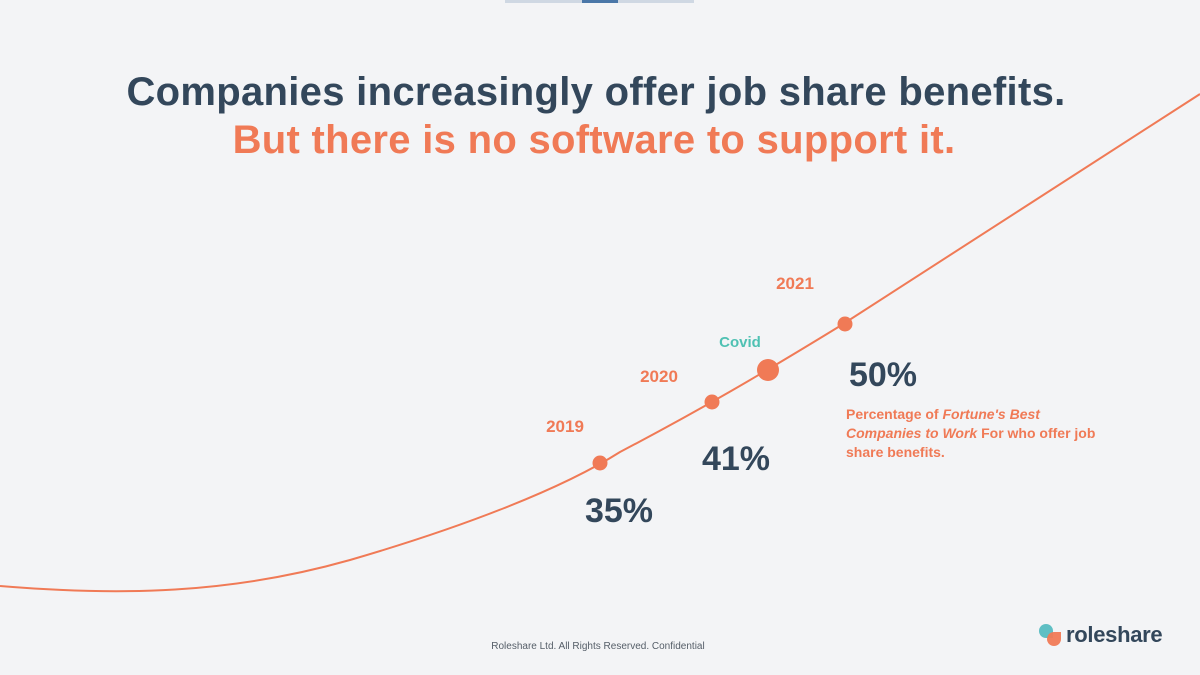 The image size is (1200, 675). Describe the element at coordinates (600, 463) in the screenshot. I see `point-2019` at that location.